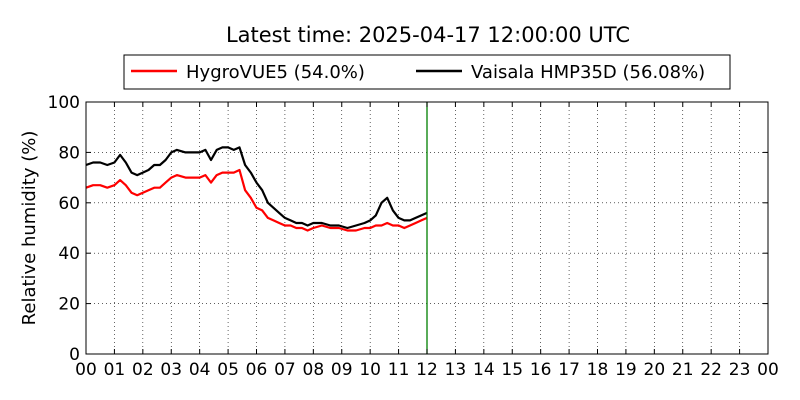 Image resolution: width=800 pixels, height=400 pixels. What do you see at coordinates (285, 370) in the screenshot?
I see `x-tick-label: 07` at bounding box center [285, 370].